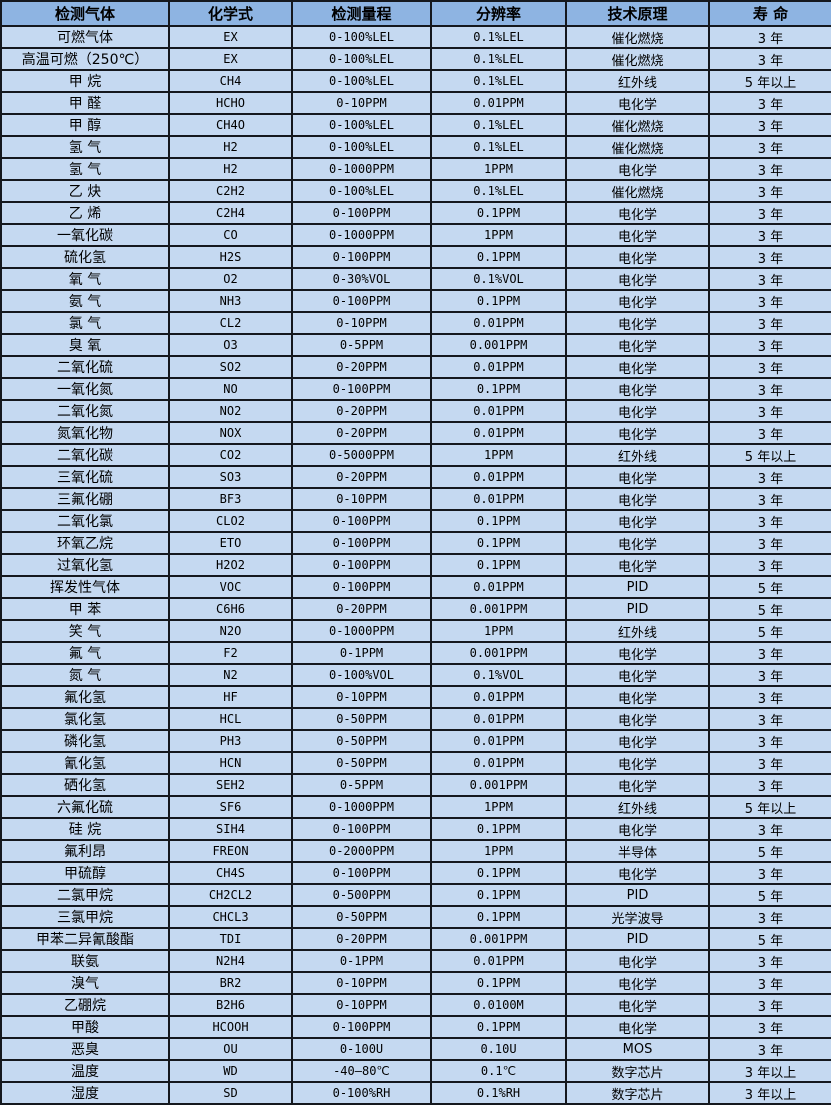 The width and height of the screenshot is (831, 1105). What do you see at coordinates (230, 235) in the screenshot?
I see `cell-formula: CO` at bounding box center [230, 235].